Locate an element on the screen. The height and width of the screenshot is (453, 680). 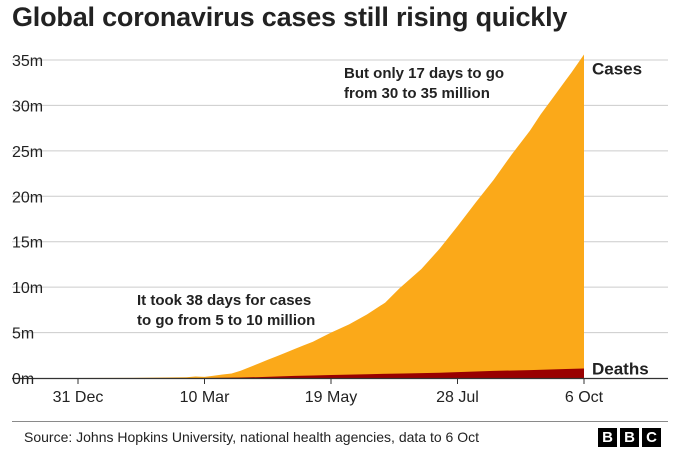
y-tick-label: 30m is located at coordinates (27, 106).